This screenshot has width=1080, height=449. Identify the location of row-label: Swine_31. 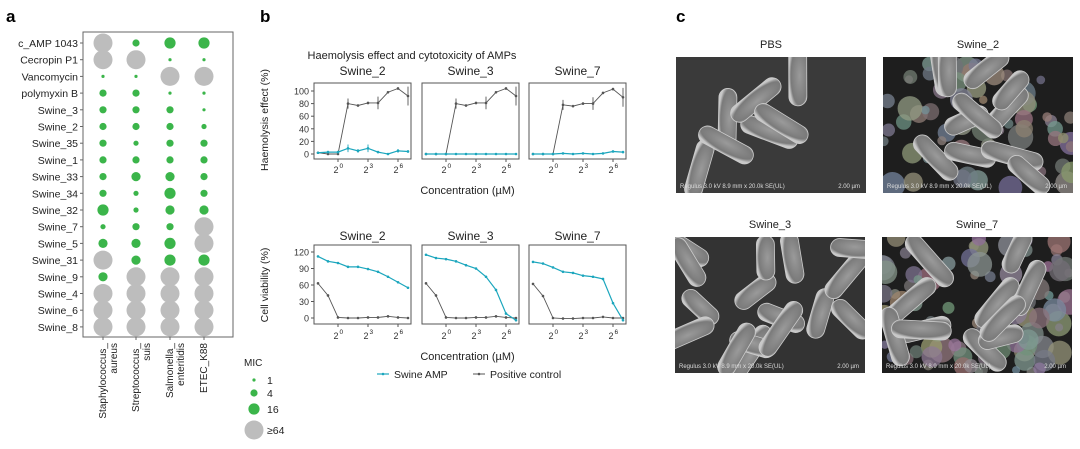
(55, 261).